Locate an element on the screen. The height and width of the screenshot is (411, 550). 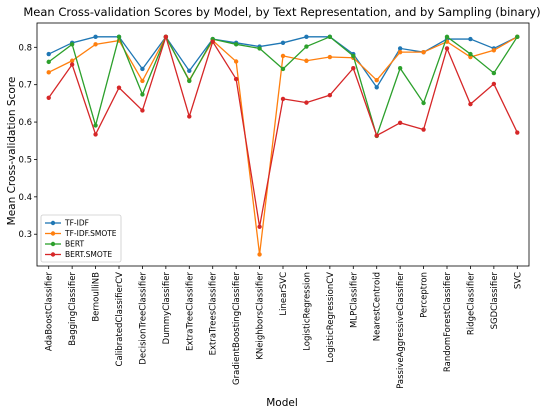
legend-box is located at coordinates (81, 238).